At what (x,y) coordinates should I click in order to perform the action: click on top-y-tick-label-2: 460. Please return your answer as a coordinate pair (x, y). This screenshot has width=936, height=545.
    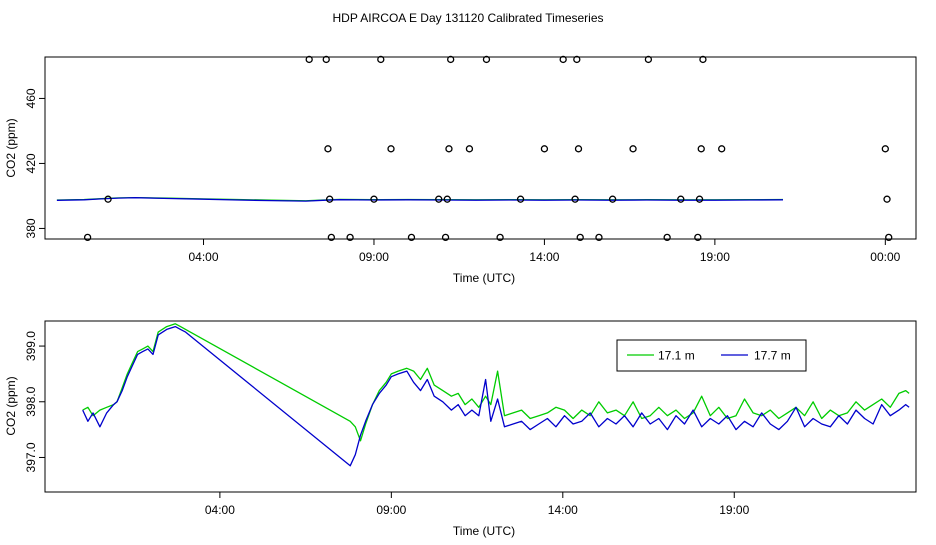
    Looking at the image, I should click on (31, 98).